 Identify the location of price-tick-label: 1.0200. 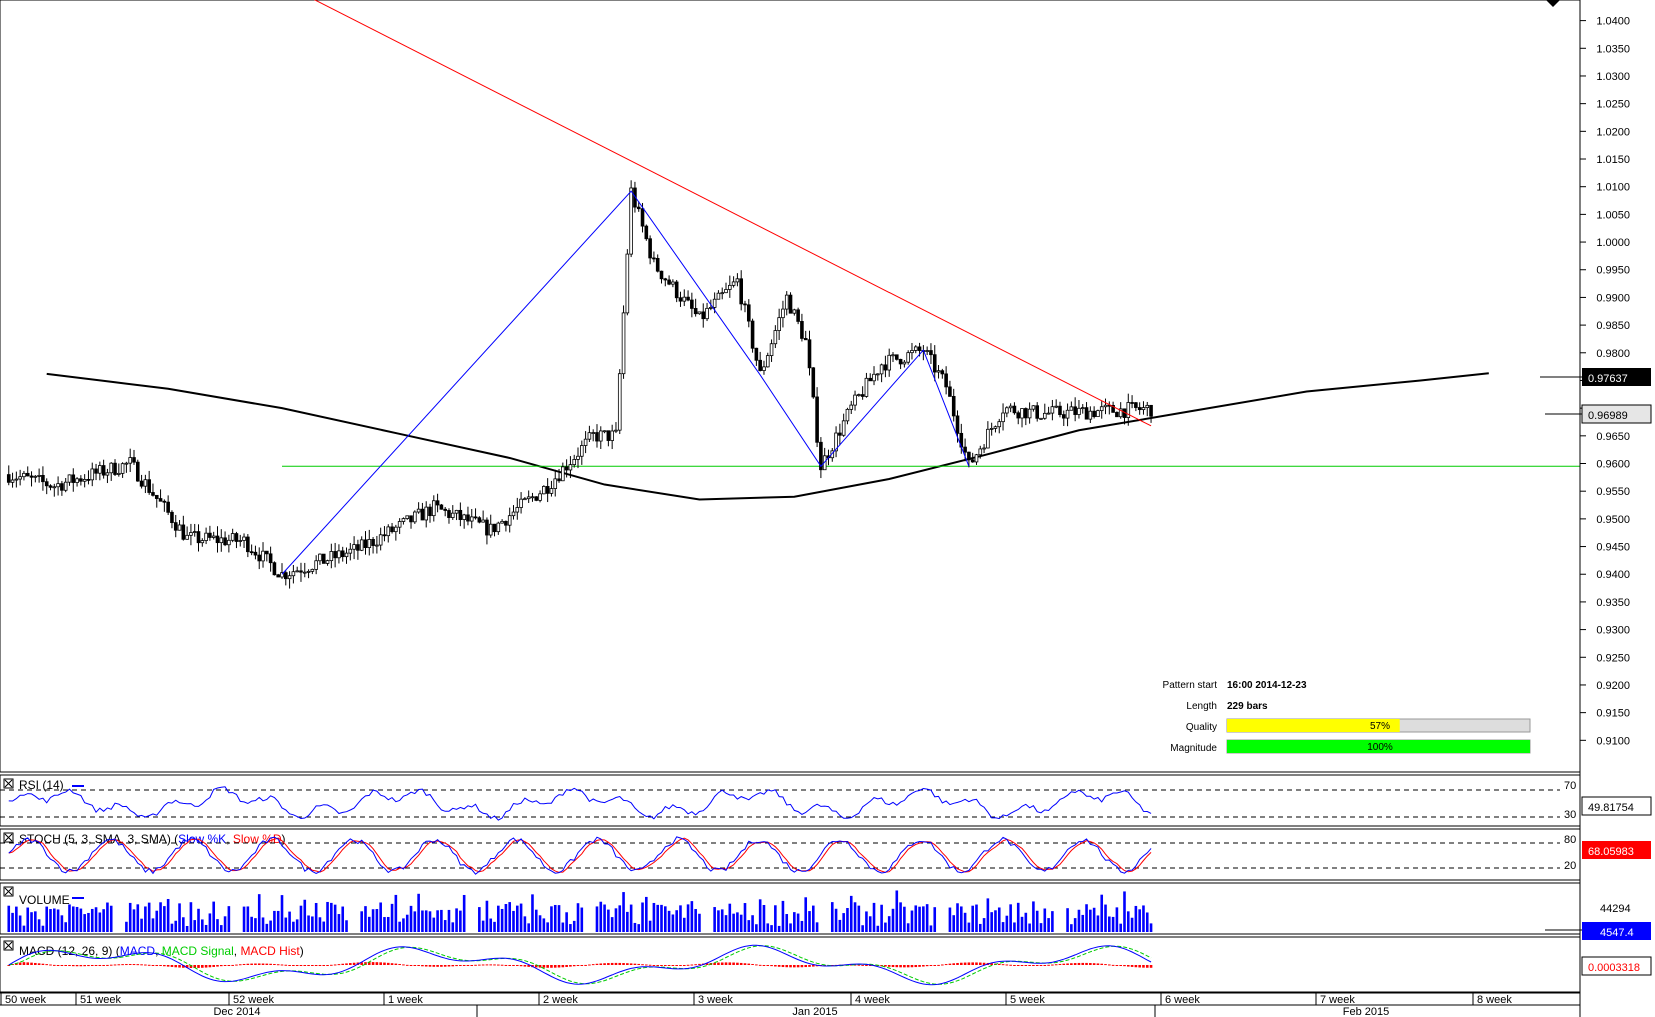
(1613, 132).